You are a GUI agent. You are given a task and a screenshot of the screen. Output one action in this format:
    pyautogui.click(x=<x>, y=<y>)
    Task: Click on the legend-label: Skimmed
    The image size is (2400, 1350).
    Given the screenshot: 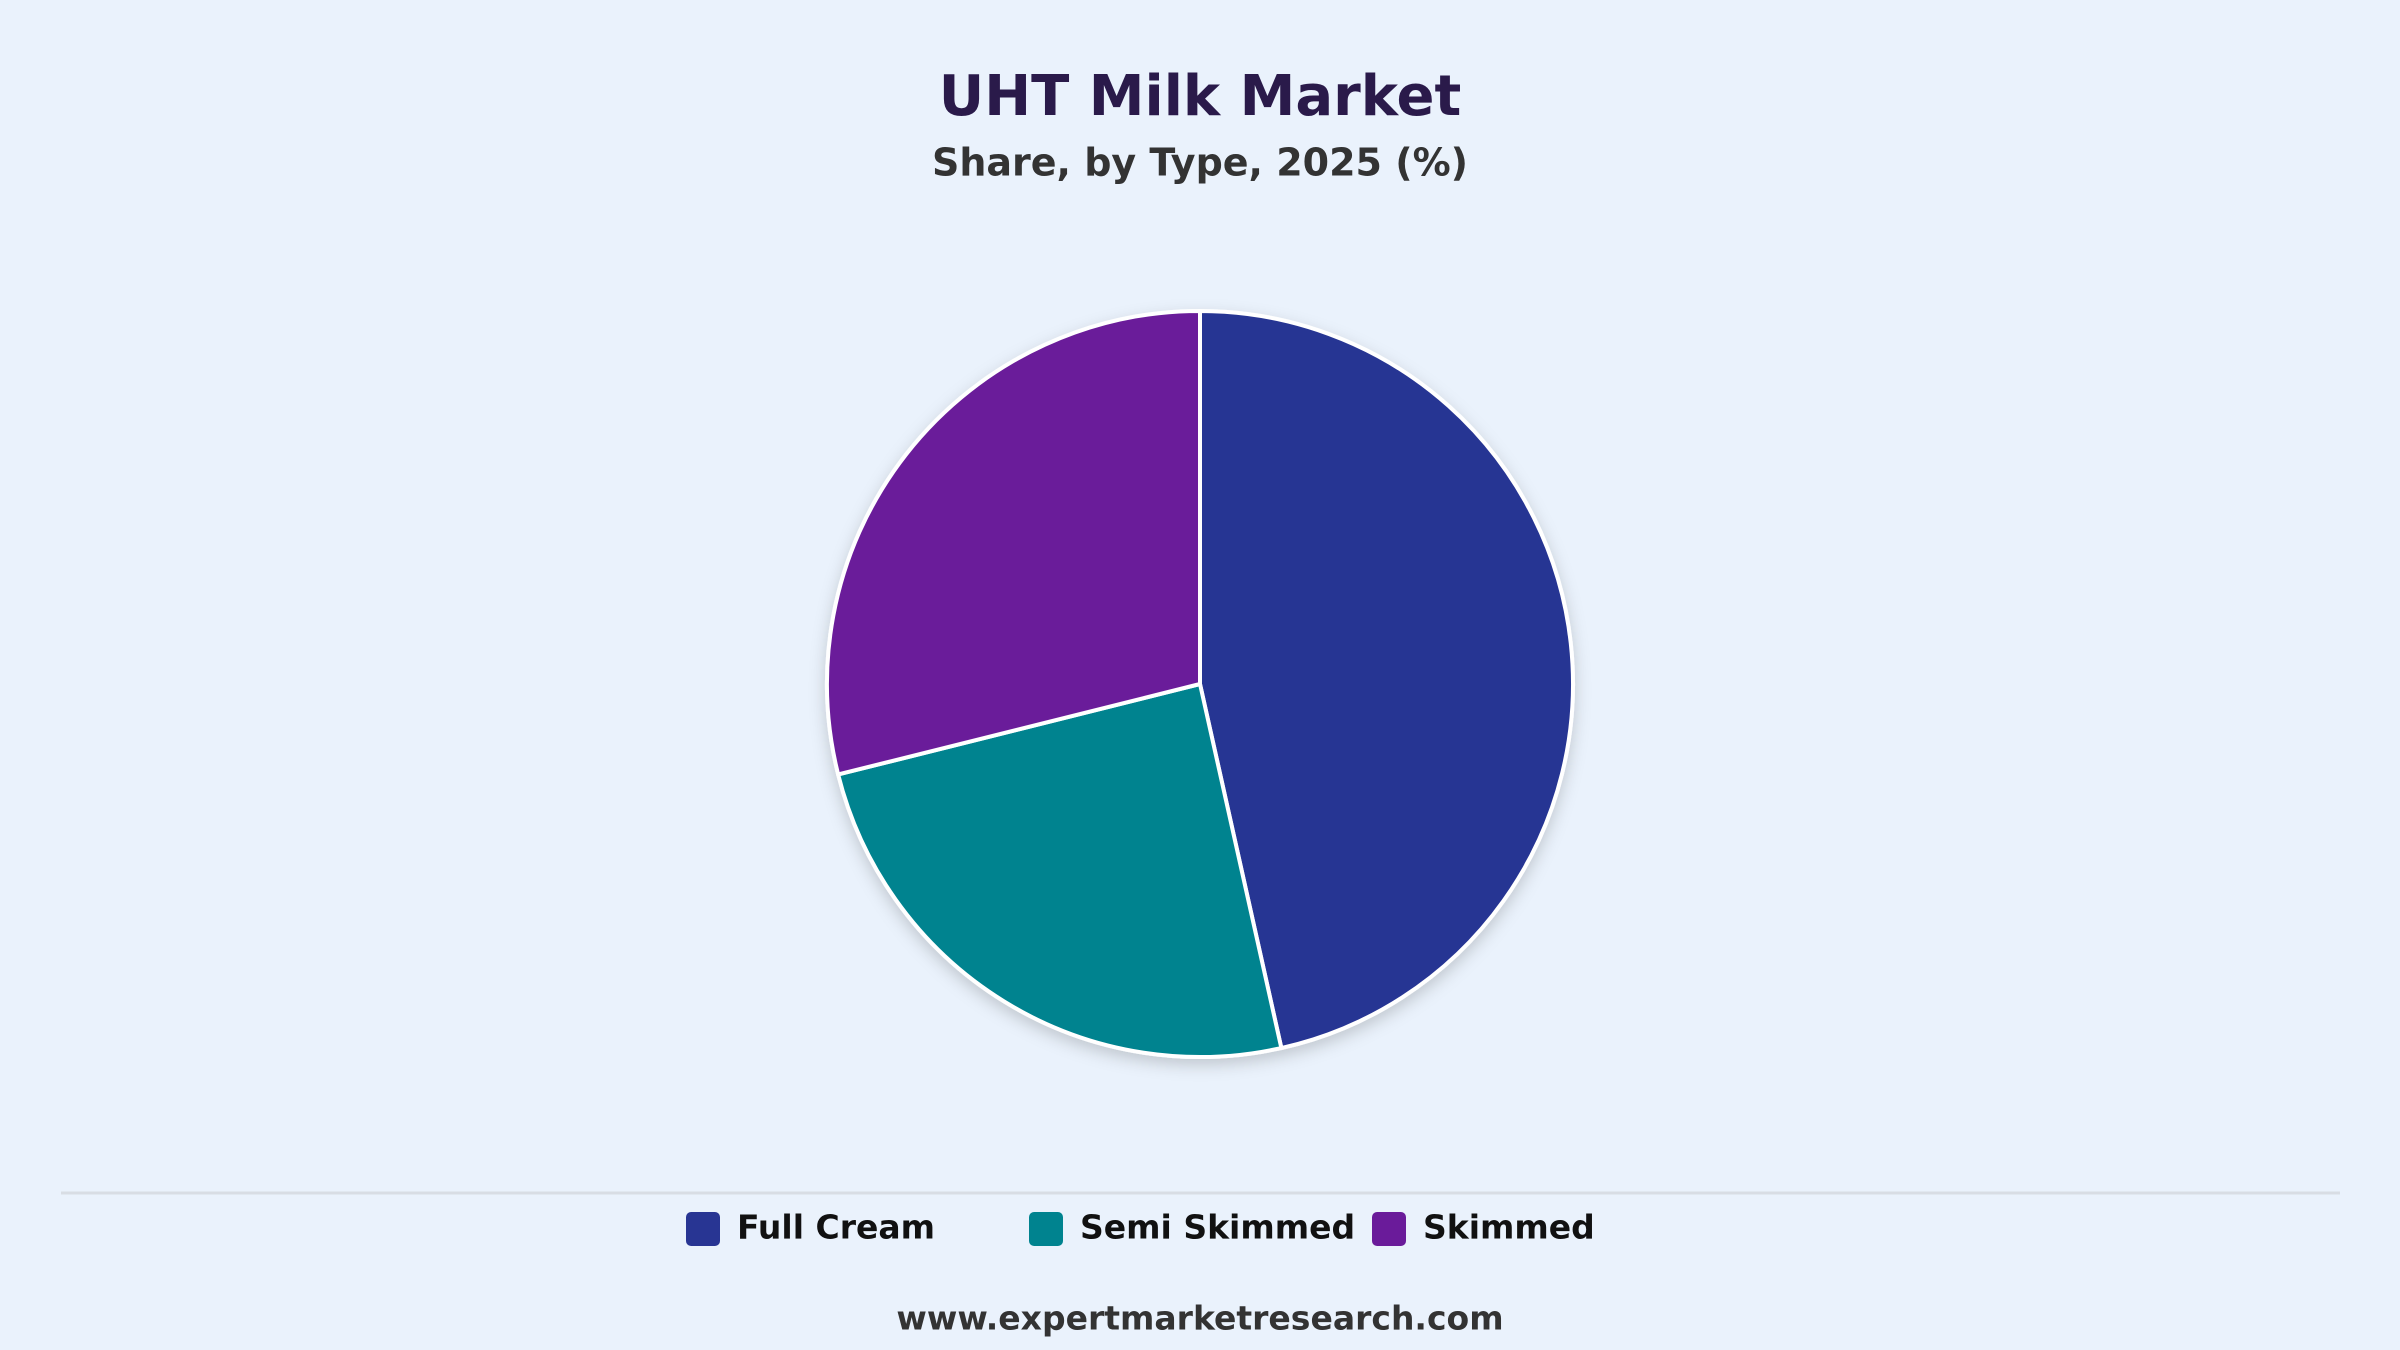 What is the action you would take?
    pyautogui.click(x=1509, y=1227)
    